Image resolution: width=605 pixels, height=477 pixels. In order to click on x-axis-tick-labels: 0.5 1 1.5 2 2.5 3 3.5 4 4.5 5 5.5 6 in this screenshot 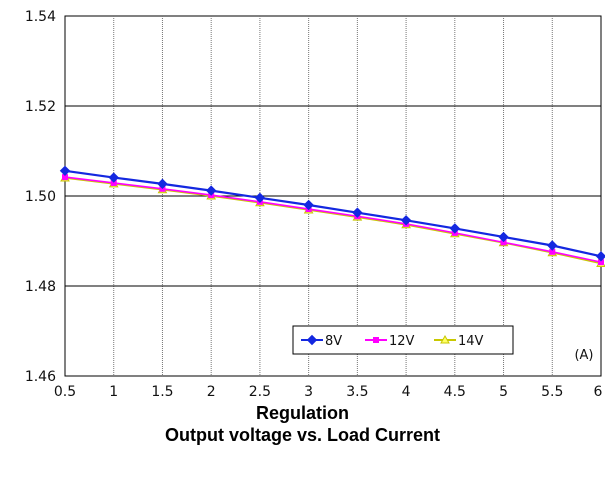, I will do `click(328, 392)`.